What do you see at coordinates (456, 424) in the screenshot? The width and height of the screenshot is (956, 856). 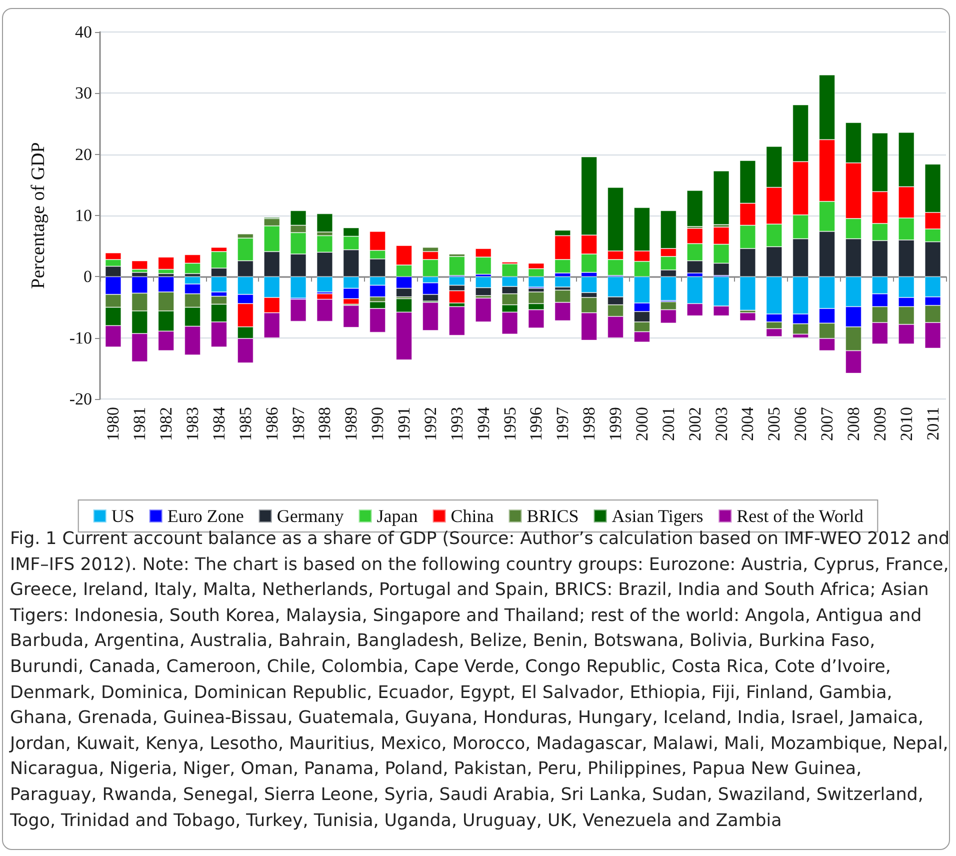 I see `x-tick-label: 1993` at bounding box center [456, 424].